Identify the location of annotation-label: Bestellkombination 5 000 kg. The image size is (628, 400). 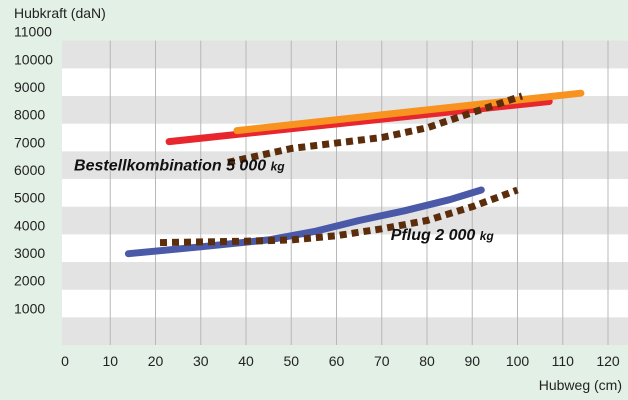
(179, 166).